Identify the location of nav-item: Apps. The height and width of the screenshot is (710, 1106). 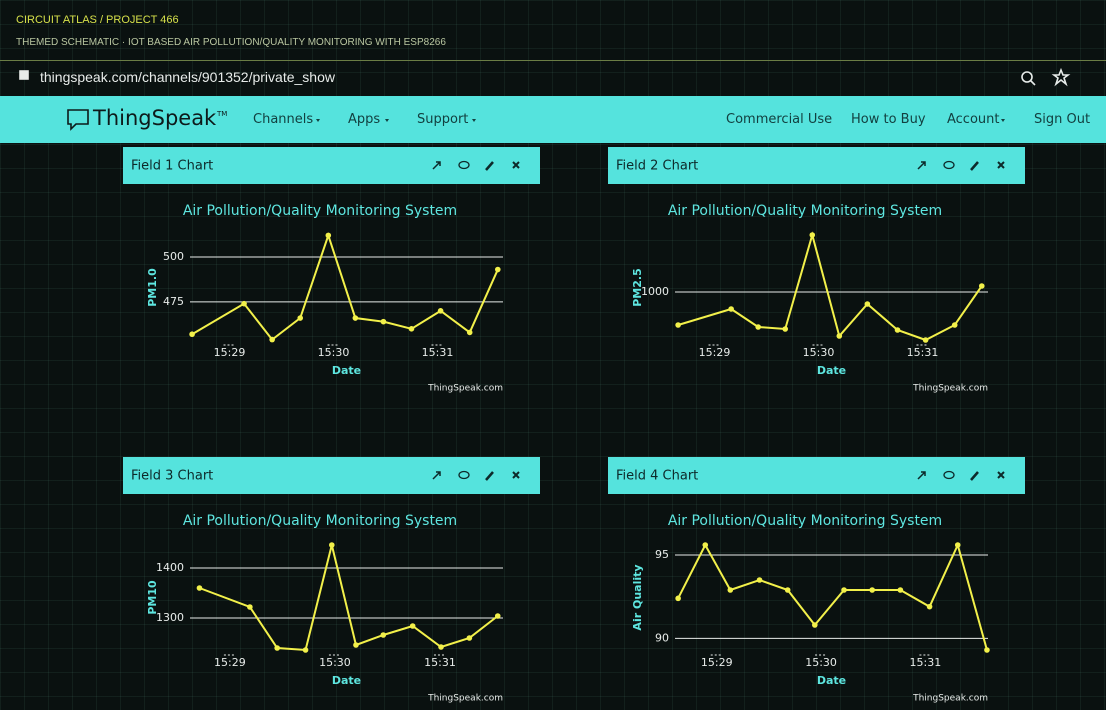
(364, 119).